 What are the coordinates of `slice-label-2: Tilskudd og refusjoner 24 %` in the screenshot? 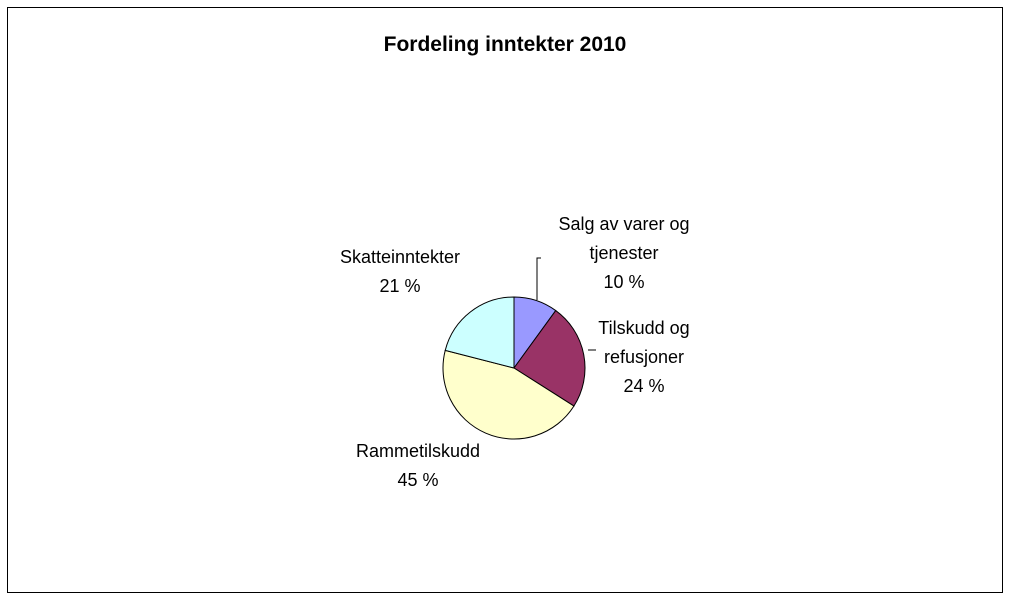 It's located at (643, 357).